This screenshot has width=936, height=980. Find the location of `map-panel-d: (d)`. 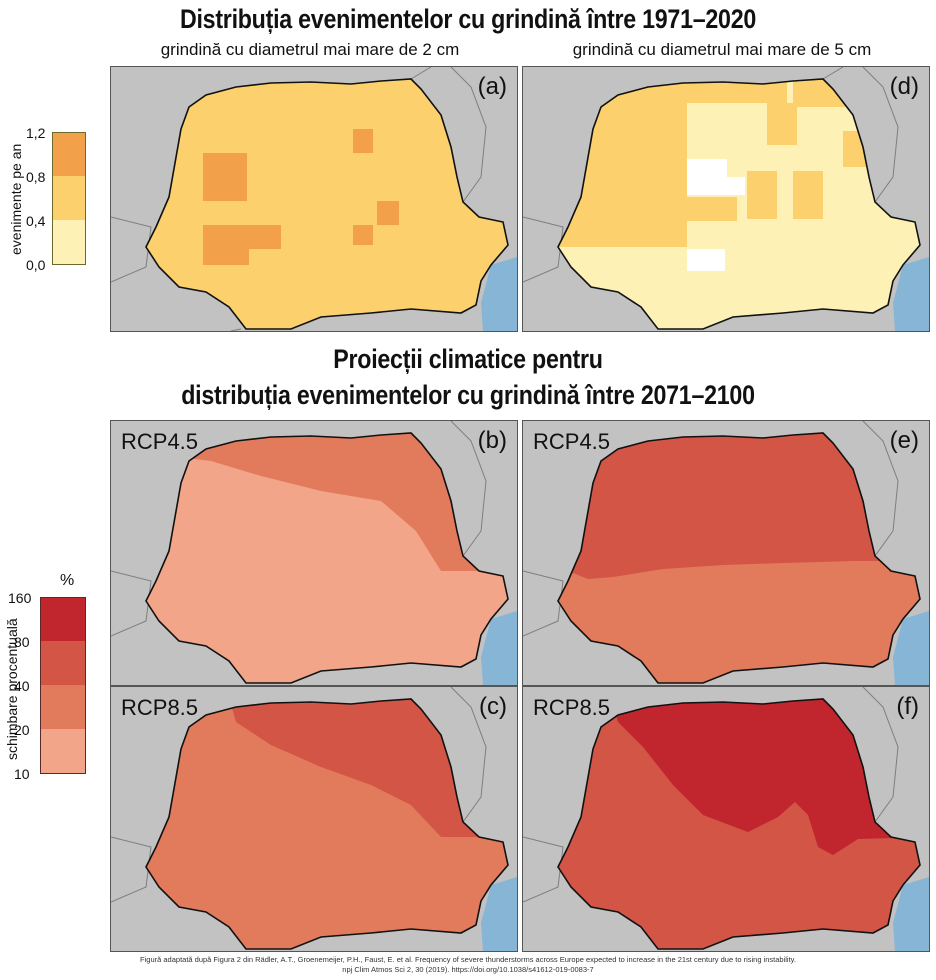

map-panel-d: (d) is located at coordinates (726, 199).